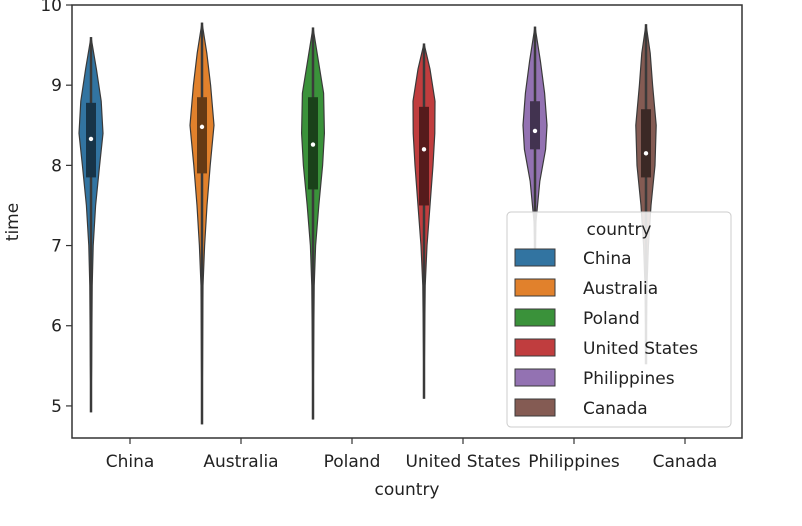 The image size is (802, 526). What do you see at coordinates (202, 223) in the screenshot?
I see `violin-australia` at bounding box center [202, 223].